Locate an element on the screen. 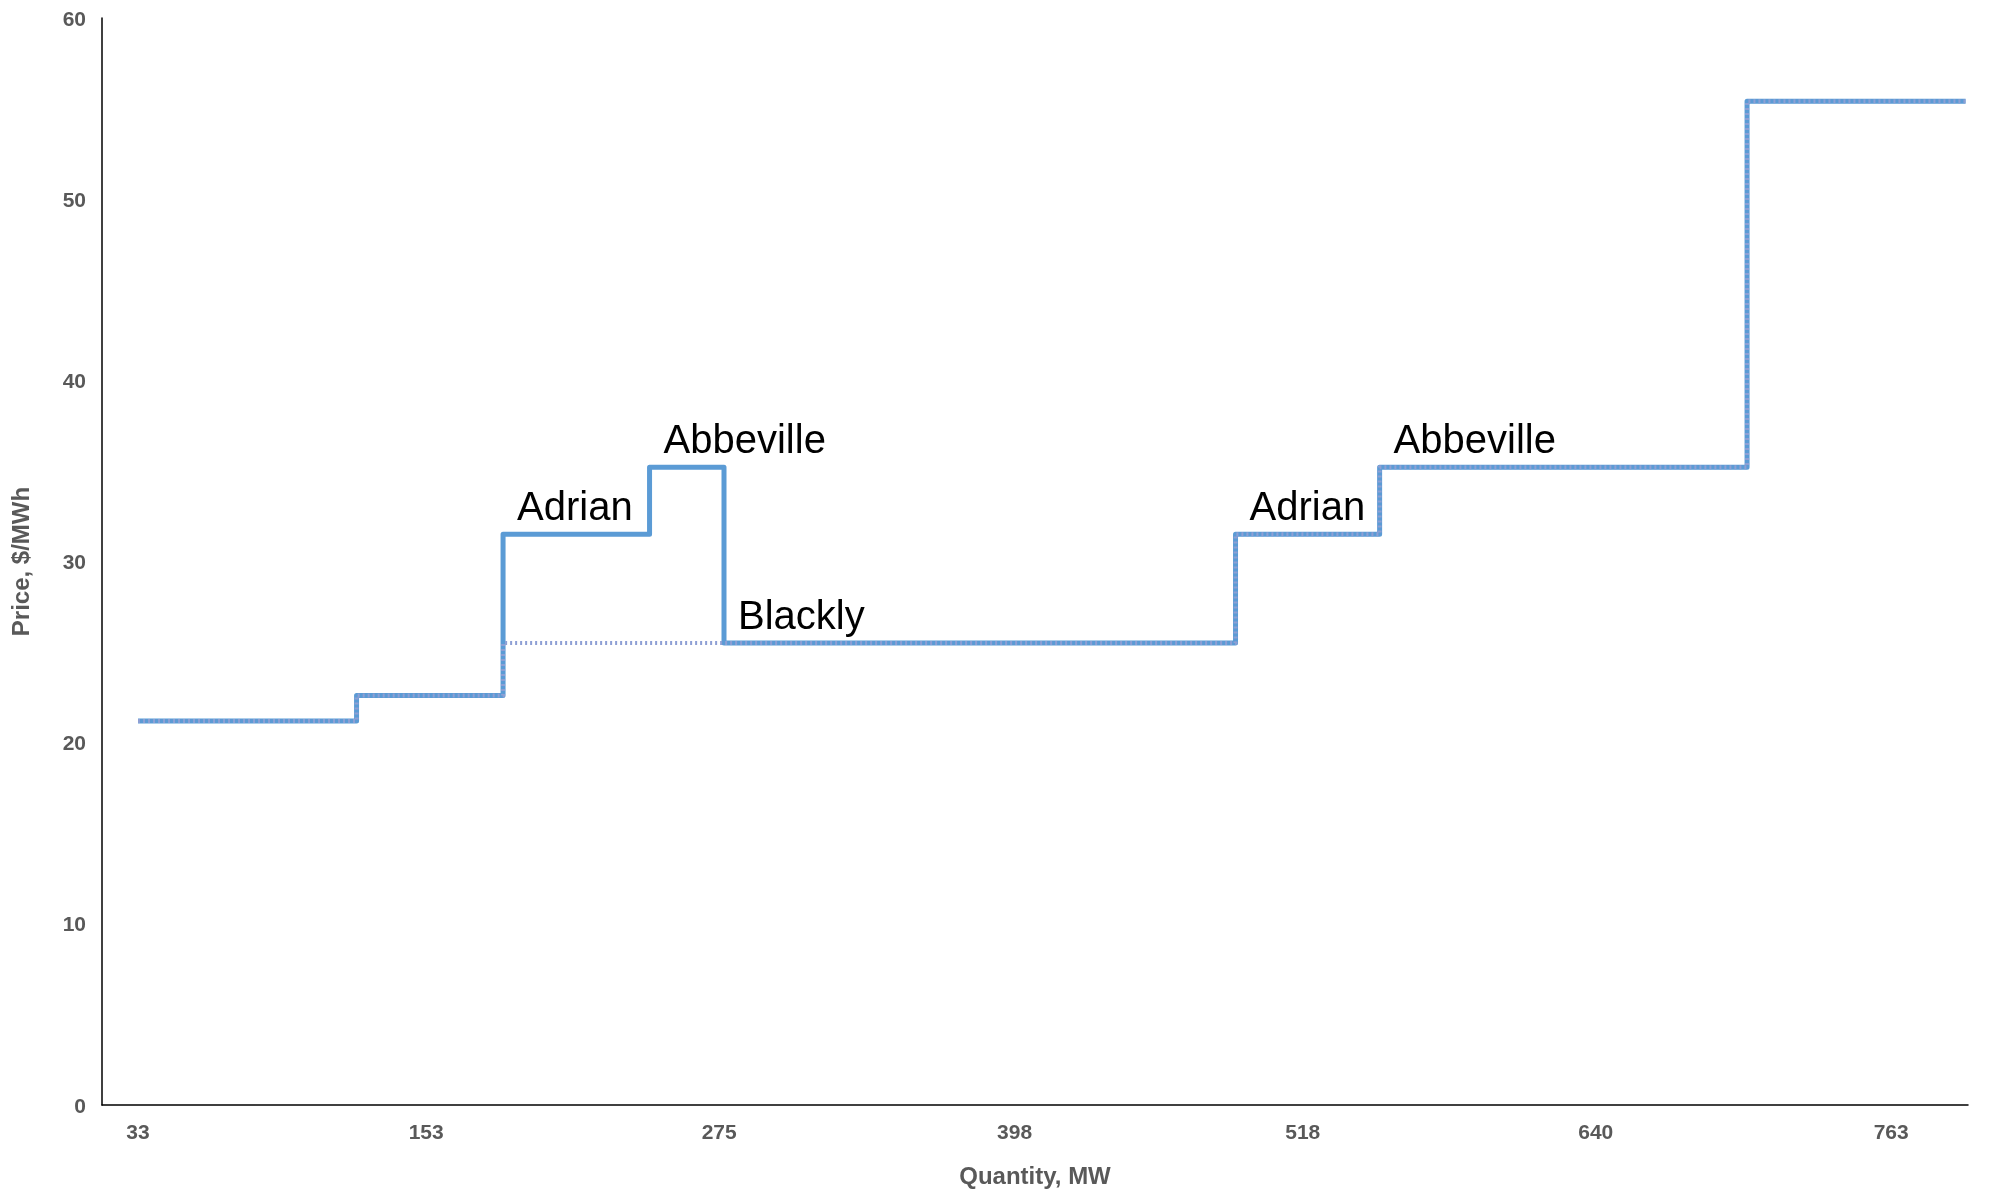 This screenshot has width=1990, height=1201. y-tick-label: 40 is located at coordinates (74, 380).